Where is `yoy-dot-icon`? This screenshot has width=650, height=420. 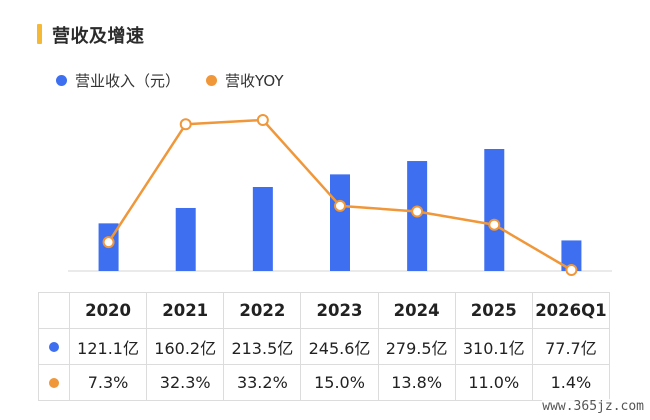 yoy-dot-icon is located at coordinates (54, 383).